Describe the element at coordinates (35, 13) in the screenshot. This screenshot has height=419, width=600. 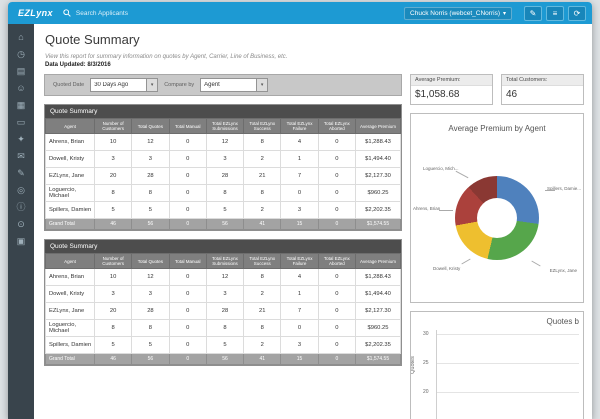
I see `ezlynx-logo: EZLynx` at that location.